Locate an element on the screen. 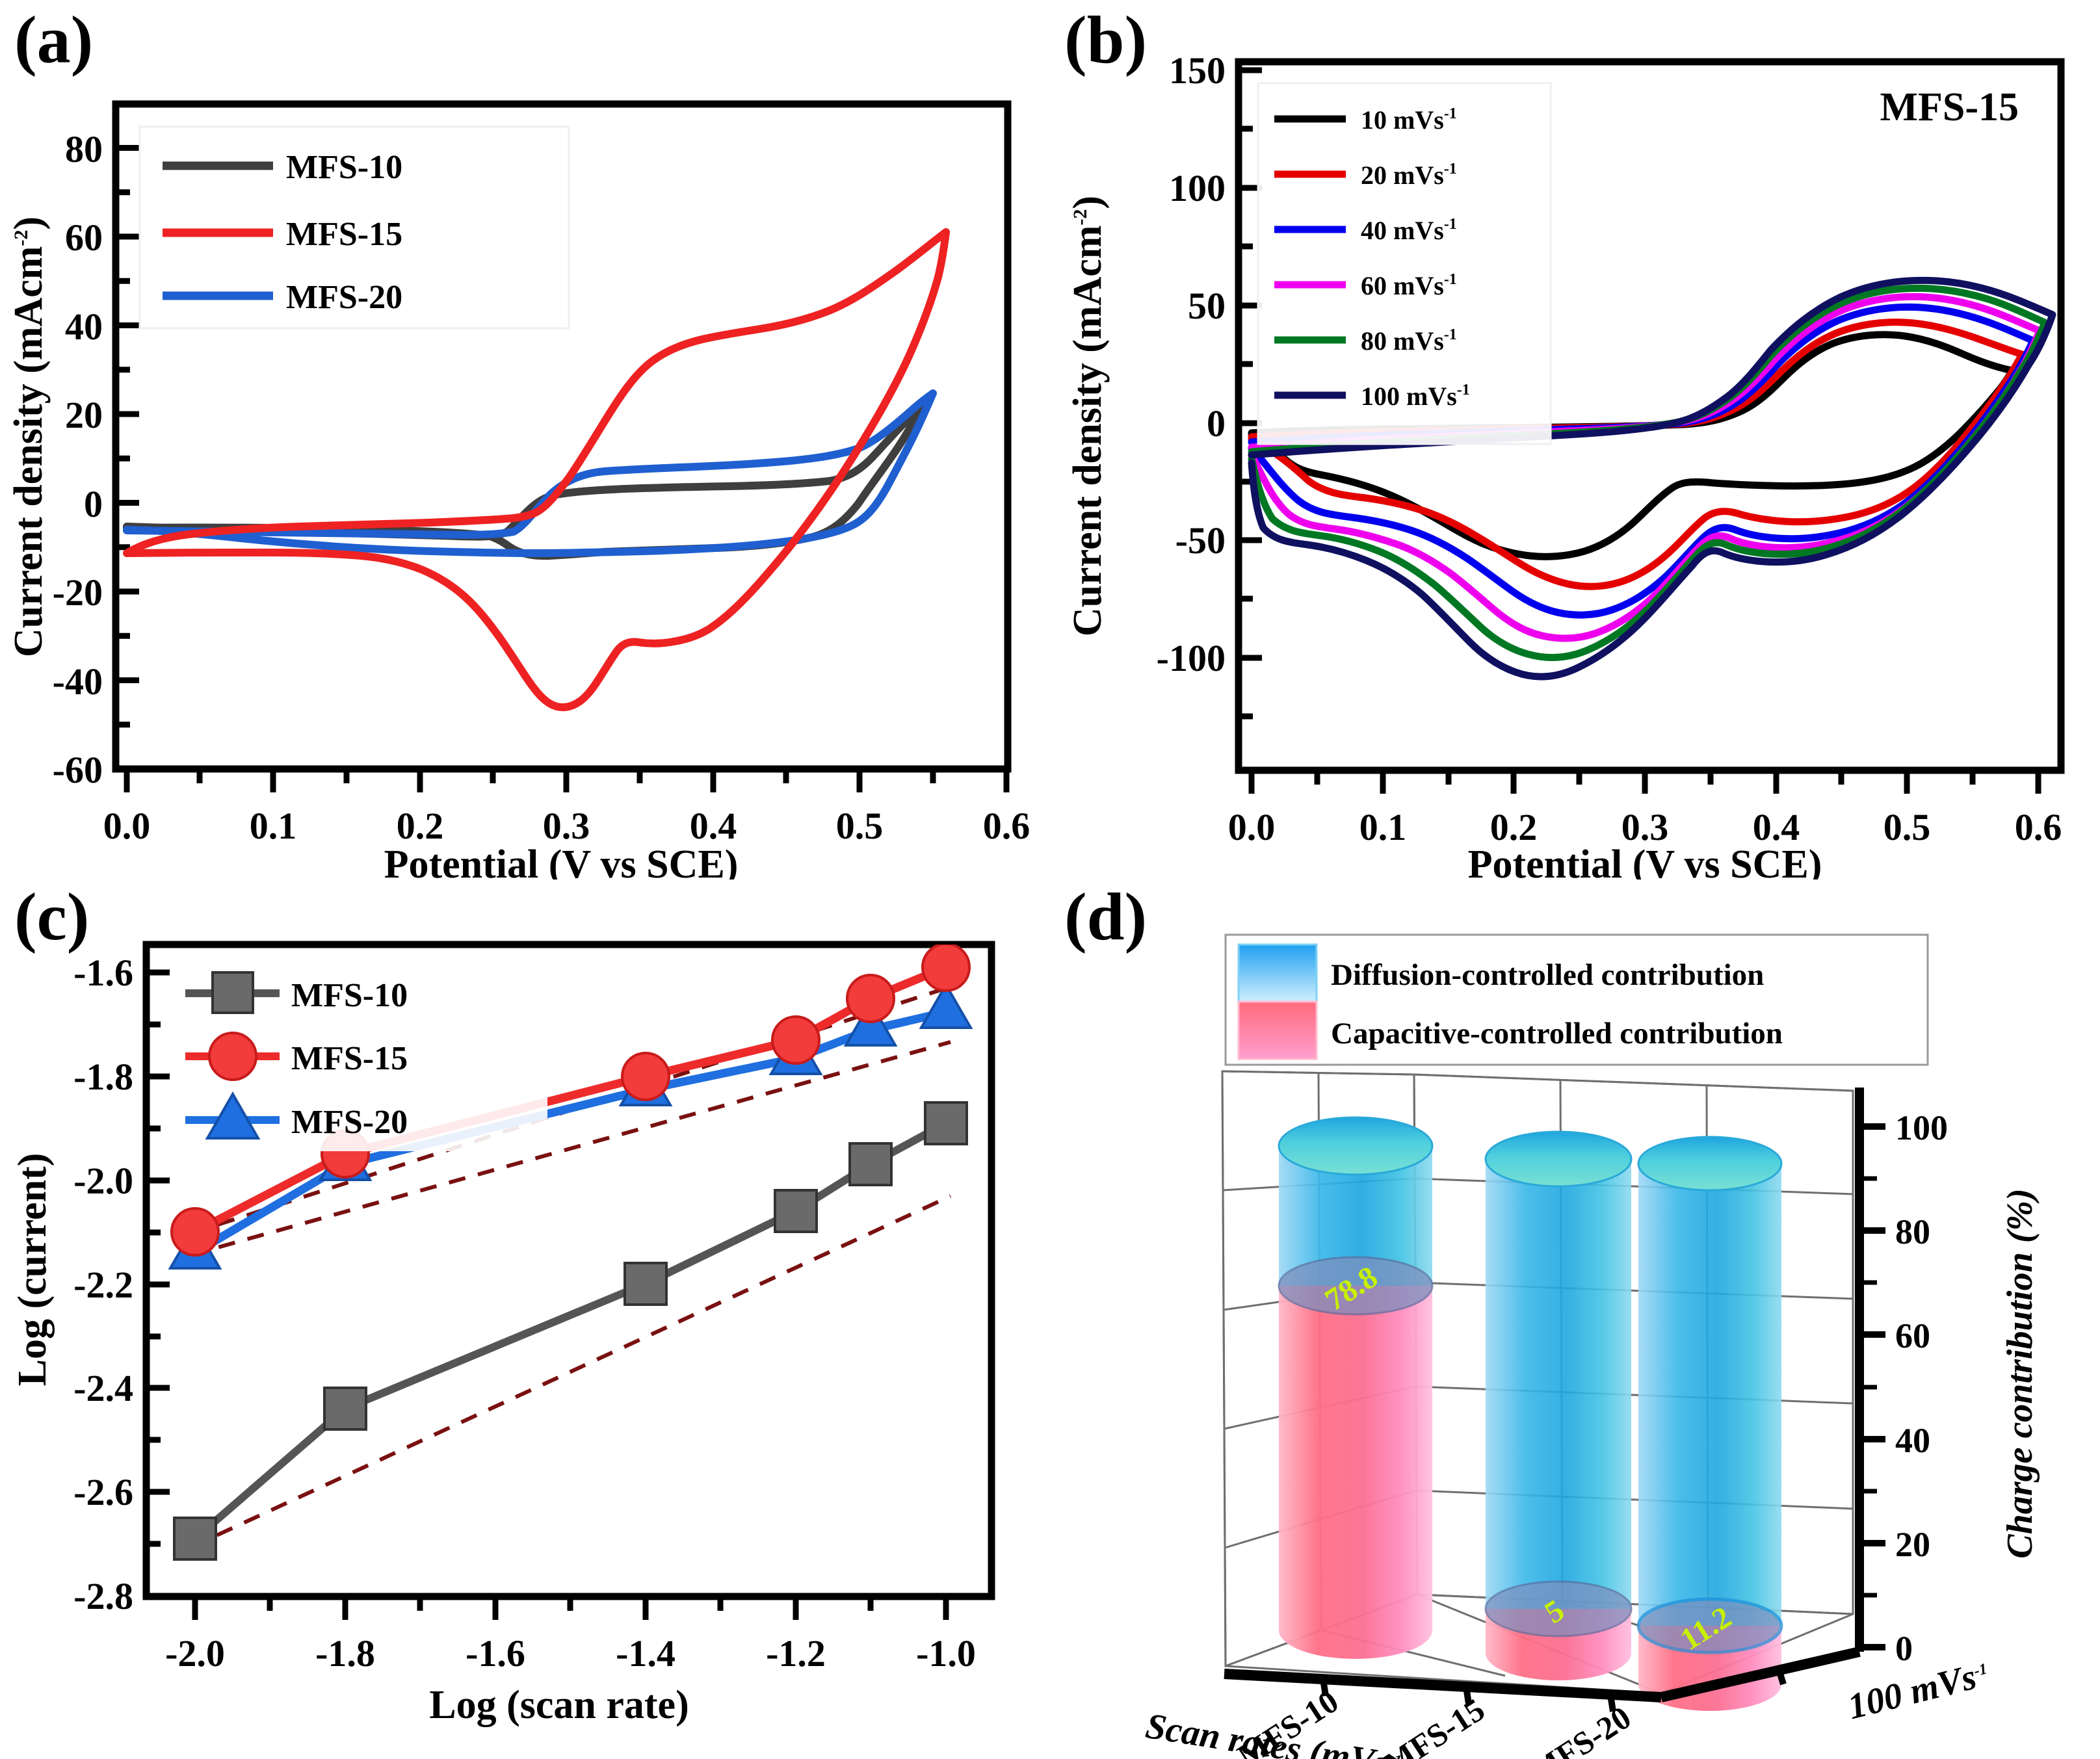 The image size is (2100, 1759). svg-text: 0.3 is located at coordinates (566, 826).